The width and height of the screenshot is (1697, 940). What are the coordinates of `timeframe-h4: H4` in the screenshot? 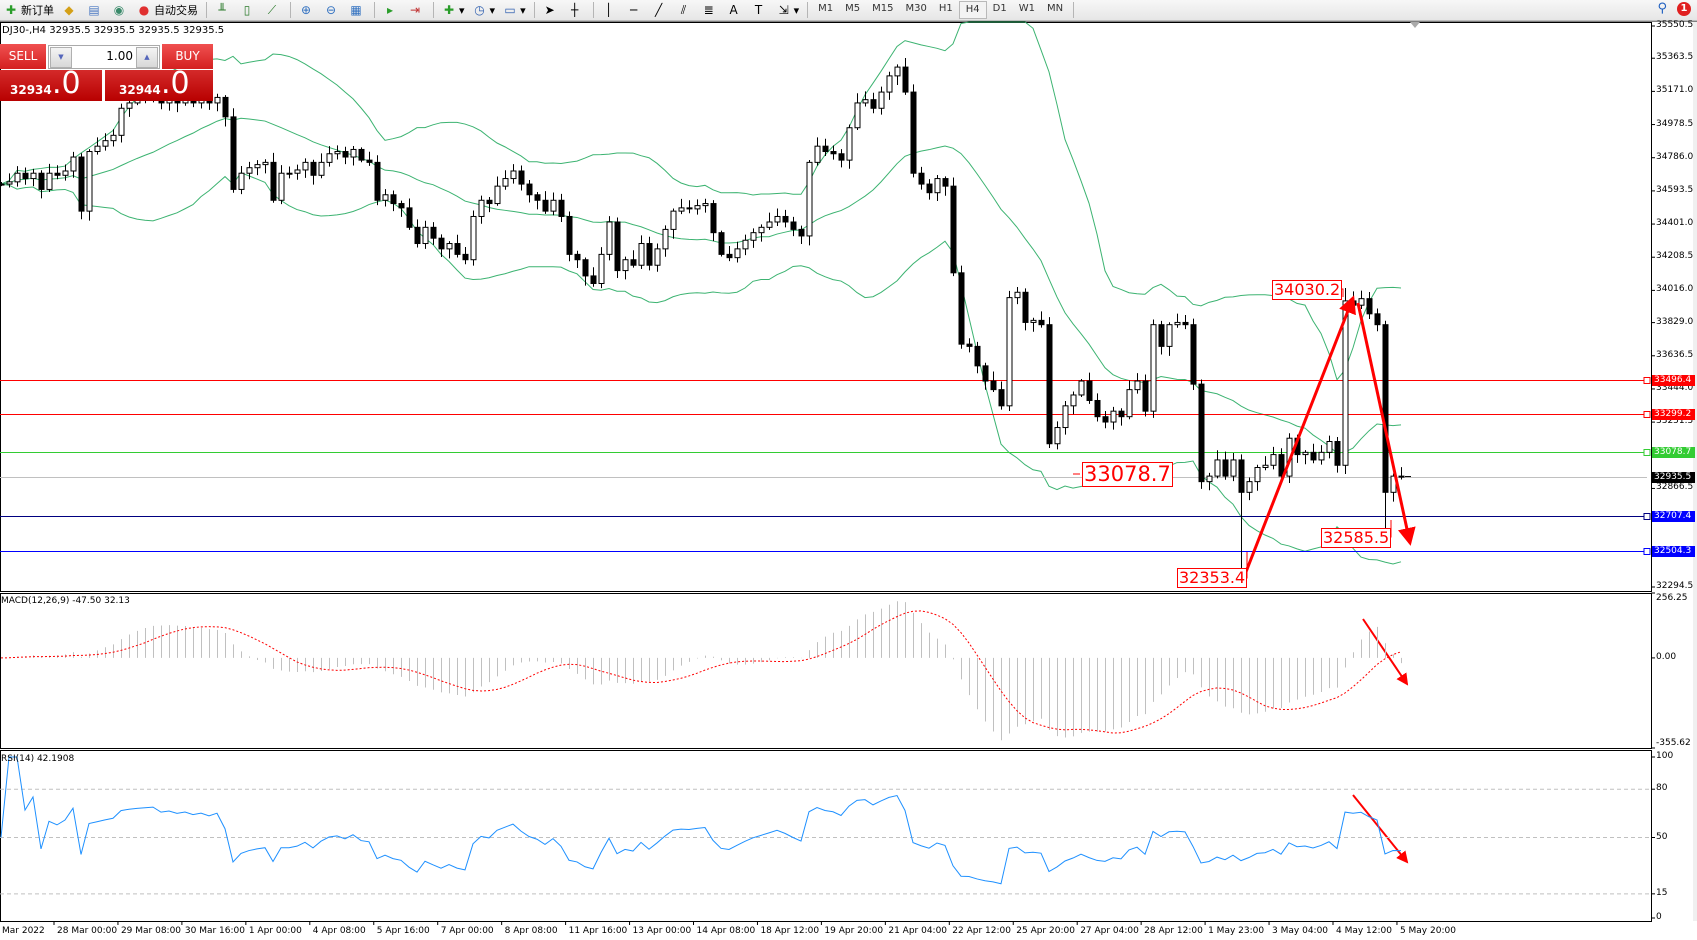 It's located at (972, 10).